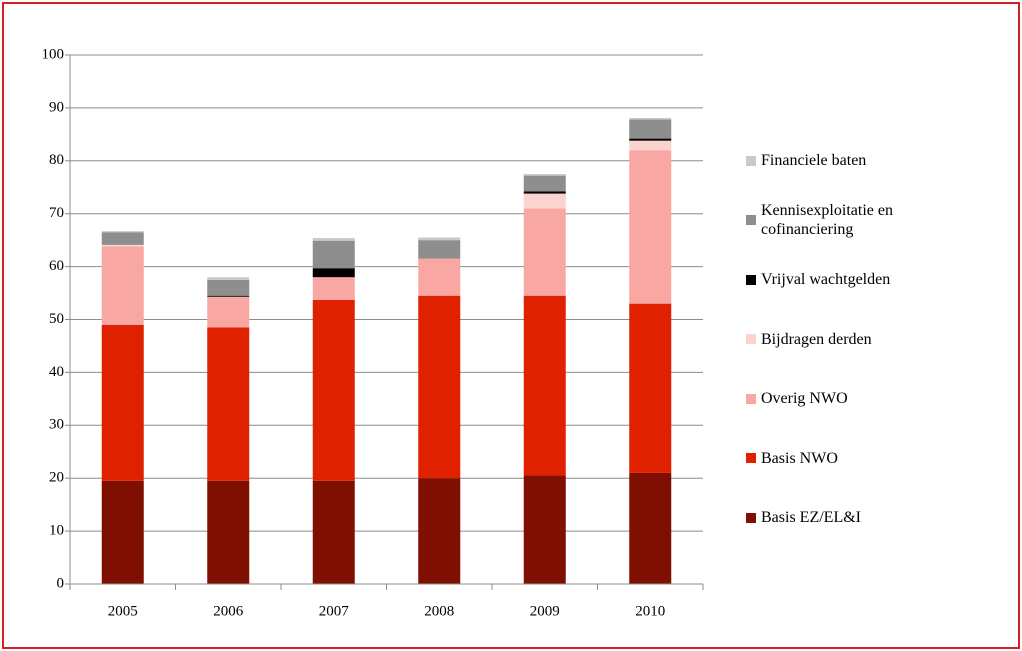 The image size is (1022, 651). What do you see at coordinates (334, 611) in the screenshot?
I see `x-tick-label: 2007` at bounding box center [334, 611].